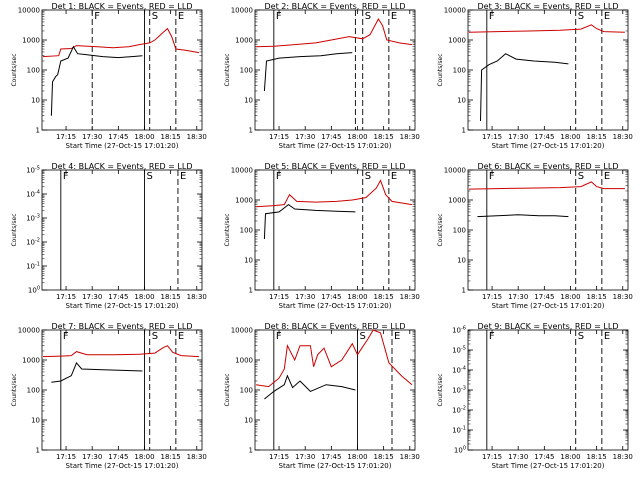  What do you see at coordinates (122, 6) in the screenshot?
I see `panel-title: Det 1: BLACK = Events, RED = LLD` at bounding box center [122, 6].